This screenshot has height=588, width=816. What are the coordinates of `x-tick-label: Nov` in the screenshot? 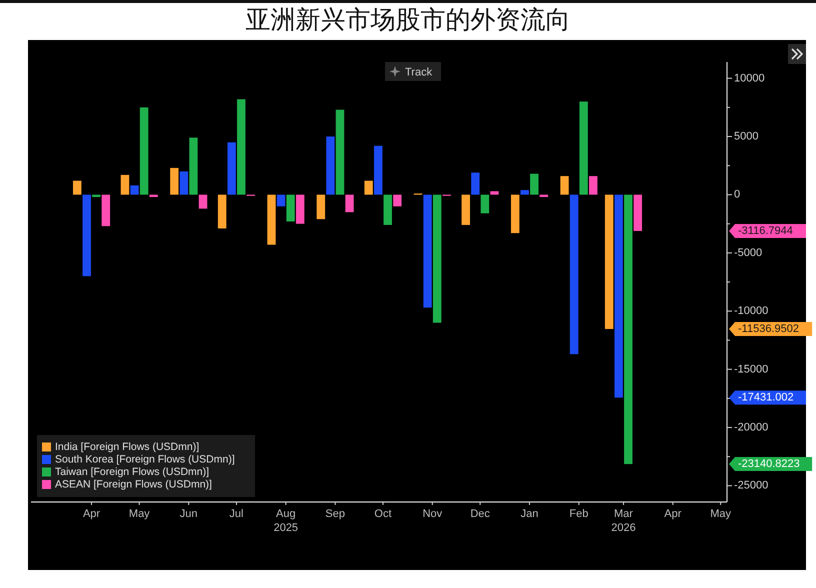 It's located at (432, 514).